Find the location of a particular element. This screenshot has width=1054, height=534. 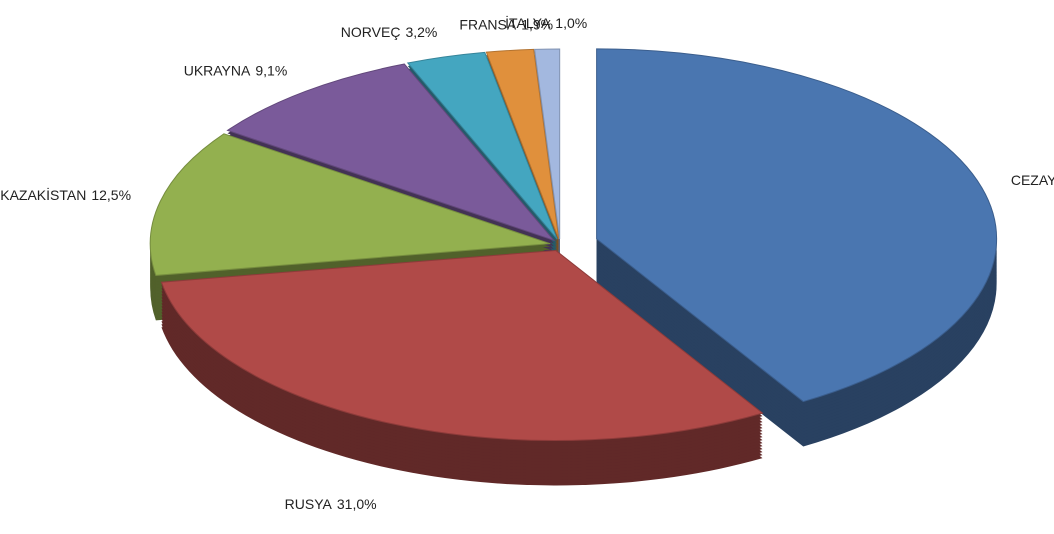

category-name: İTALYA is located at coordinates (528, 22).